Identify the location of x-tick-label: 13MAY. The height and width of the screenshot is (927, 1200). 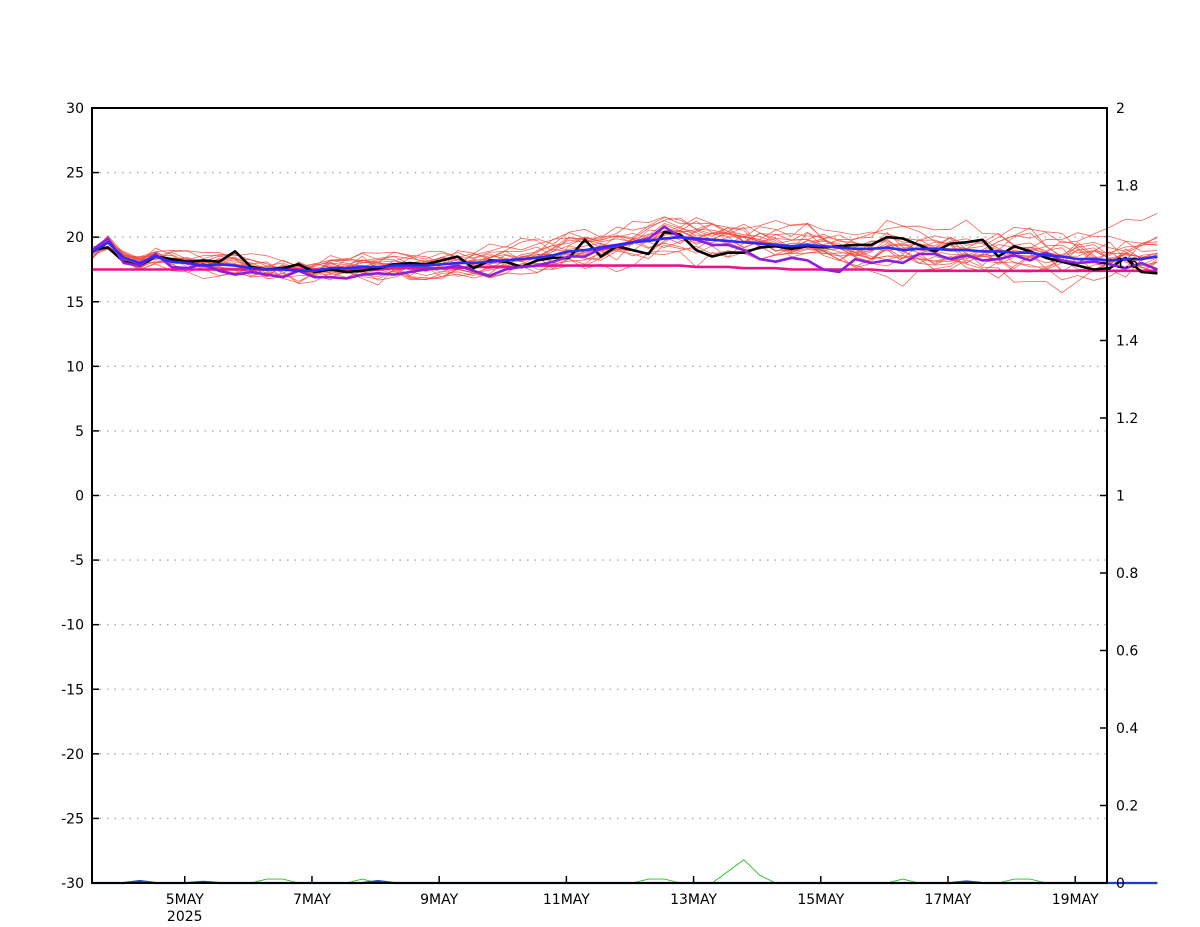
(693, 900).